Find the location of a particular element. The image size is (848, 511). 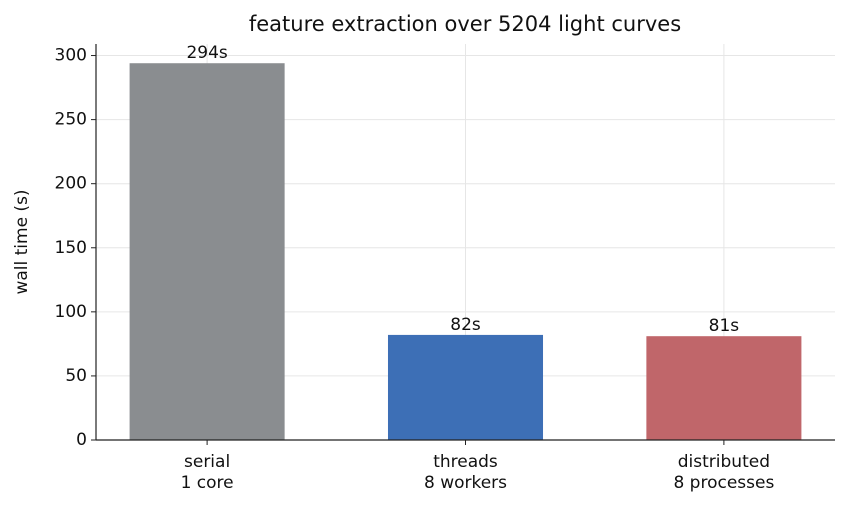

value-label: 294s is located at coordinates (206, 53).